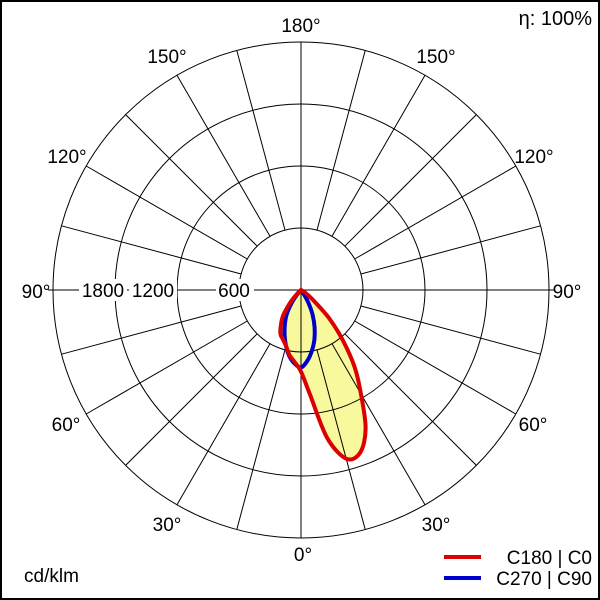 Image resolution: width=600 pixels, height=600 pixels. What do you see at coordinates (66, 157) in the screenshot?
I see `angle-label-120-left: 120°` at bounding box center [66, 157].